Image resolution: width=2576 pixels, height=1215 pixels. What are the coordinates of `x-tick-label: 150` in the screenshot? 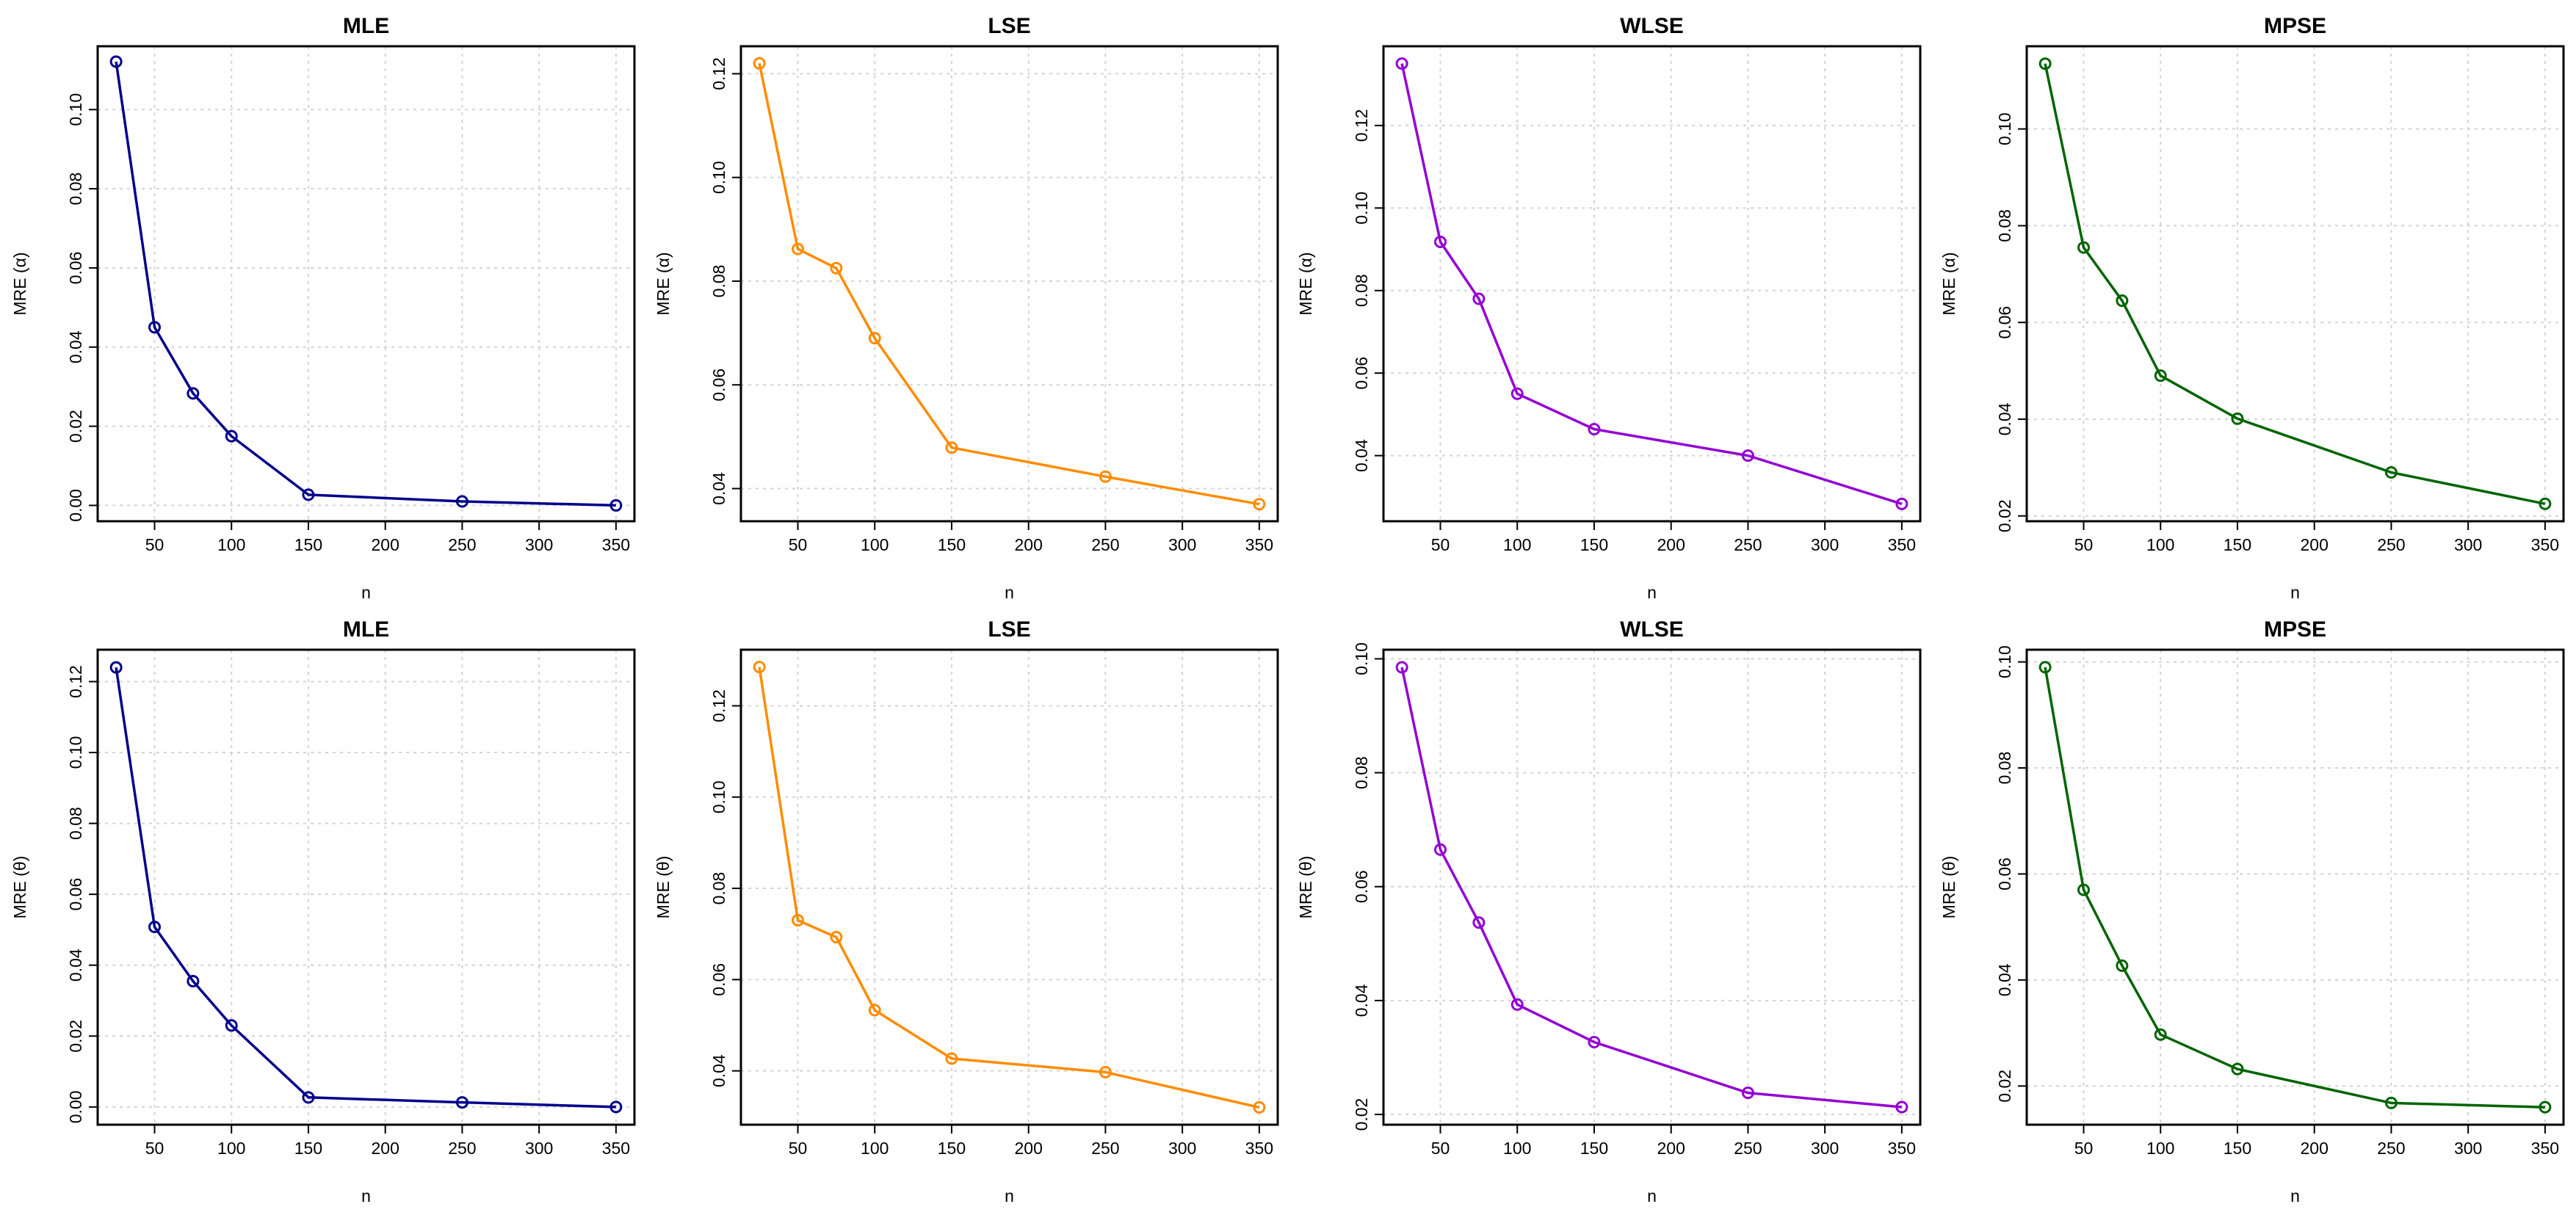 It's located at (2237, 1148).